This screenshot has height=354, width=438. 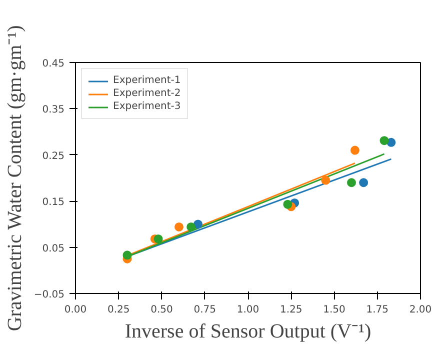 I want to click on legend-label: Experiment-1, so click(x=147, y=80).